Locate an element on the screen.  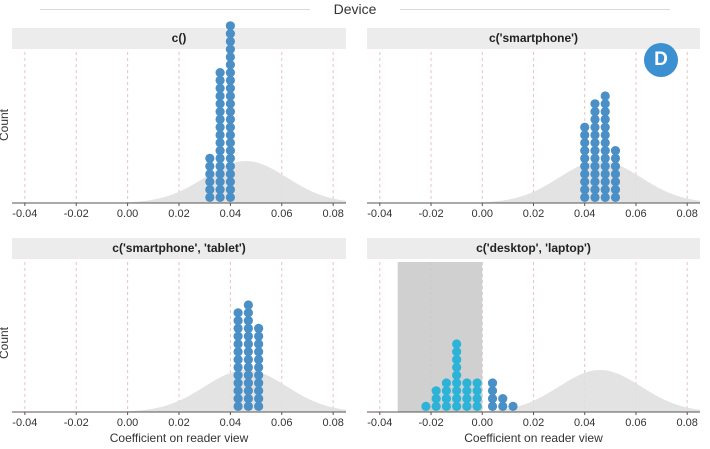
x-tick-label-3-6: 0.08 is located at coordinates (332, 423).